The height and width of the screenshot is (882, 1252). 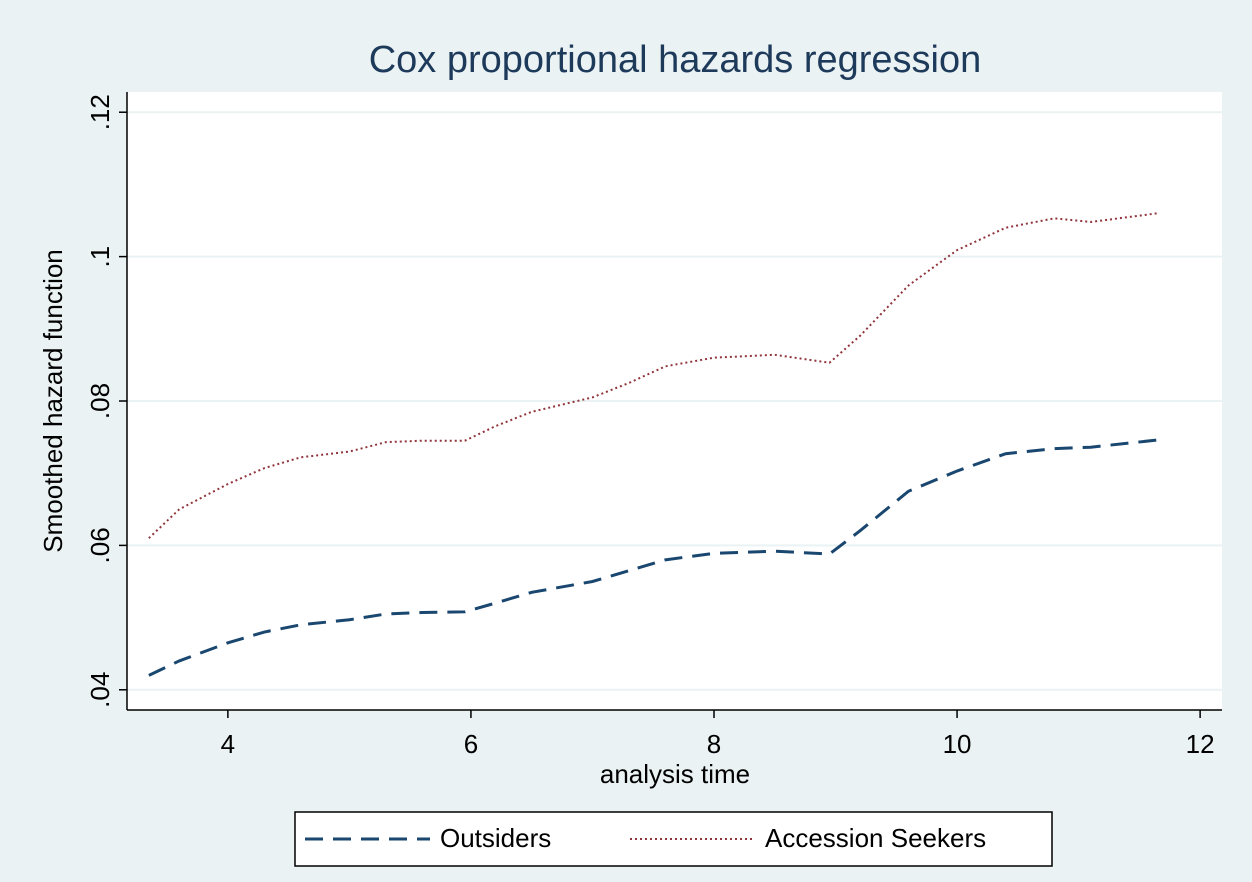 What do you see at coordinates (1200, 744) in the screenshot?
I see `x-tick-label: 12` at bounding box center [1200, 744].